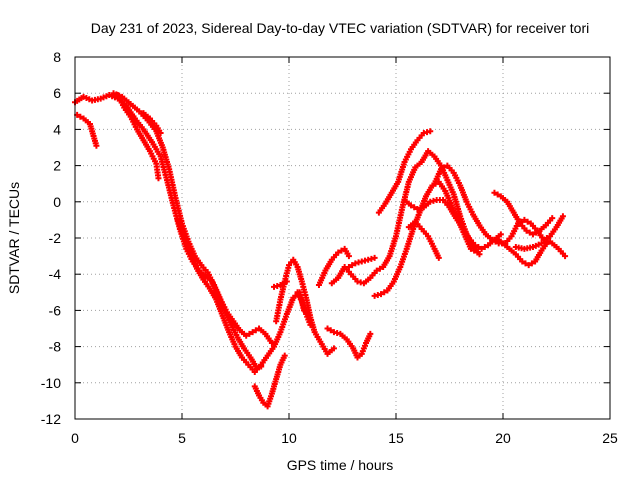 Image resolution: width=640 pixels, height=480 pixels. Describe the element at coordinates (14, 238) in the screenshot. I see `y-axis-label: SDTVAR / TECUs` at that location.